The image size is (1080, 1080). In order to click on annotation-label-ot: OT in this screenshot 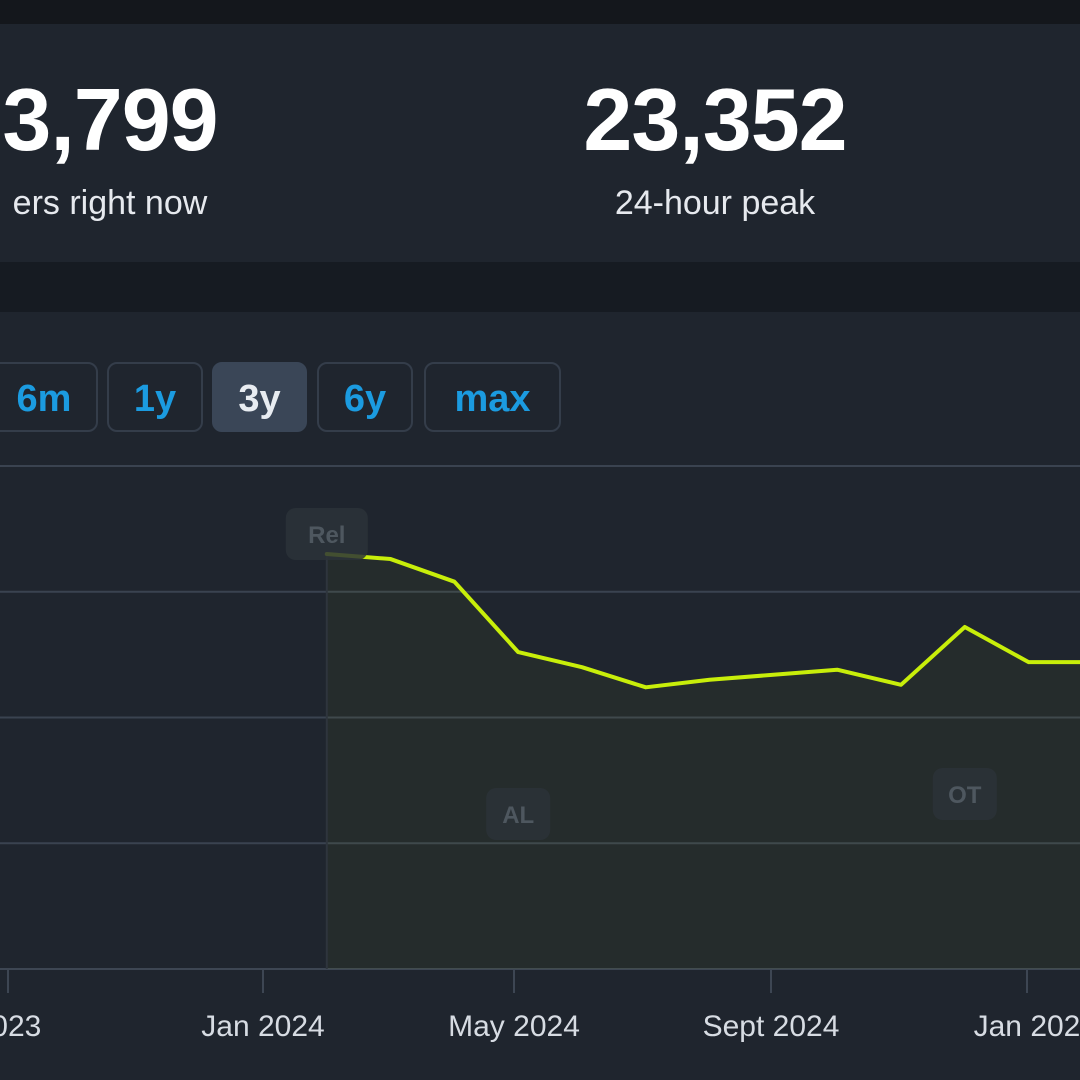, I will do `click(965, 795)`.